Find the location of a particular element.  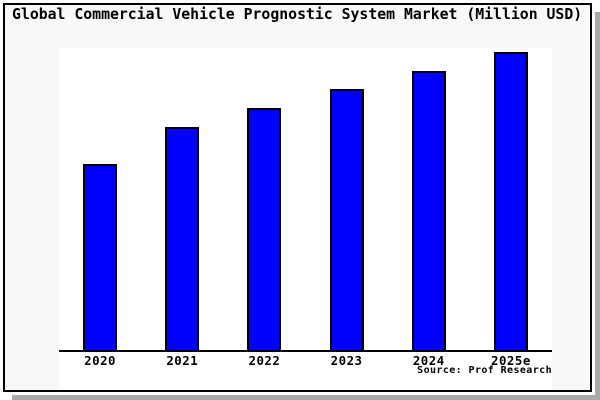

x-axis-line is located at coordinates (305, 351).